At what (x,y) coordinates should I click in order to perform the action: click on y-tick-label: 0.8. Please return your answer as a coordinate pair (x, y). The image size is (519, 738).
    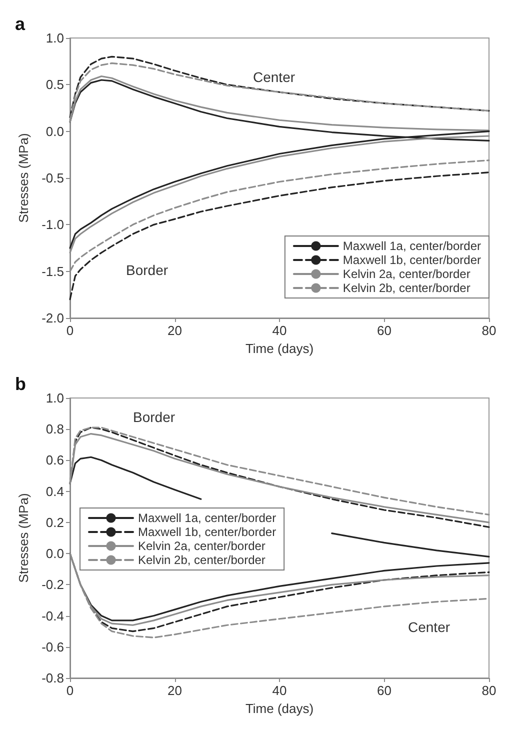
    Looking at the image, I should click on (55, 429).